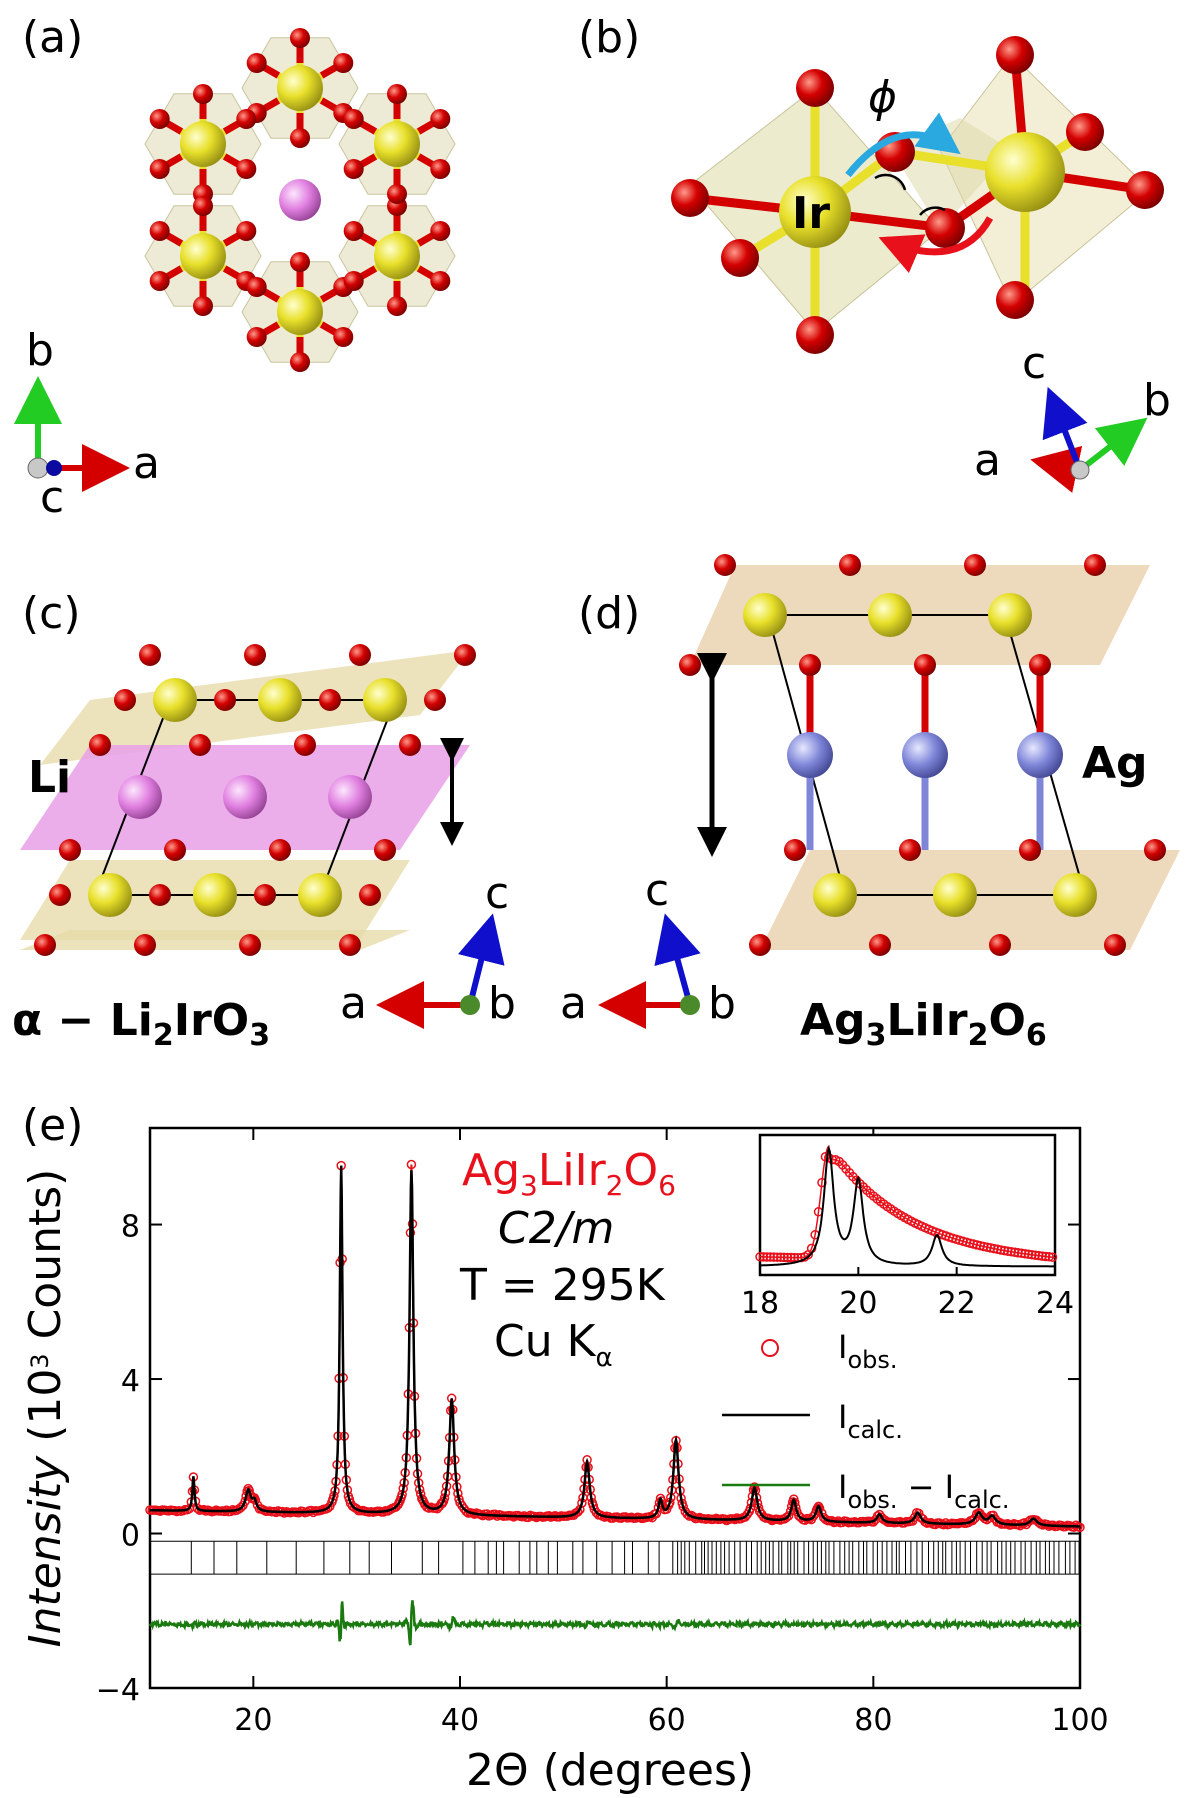  I want to click on legend-label-difference: Iobs. − Icalc., so click(924, 1491).